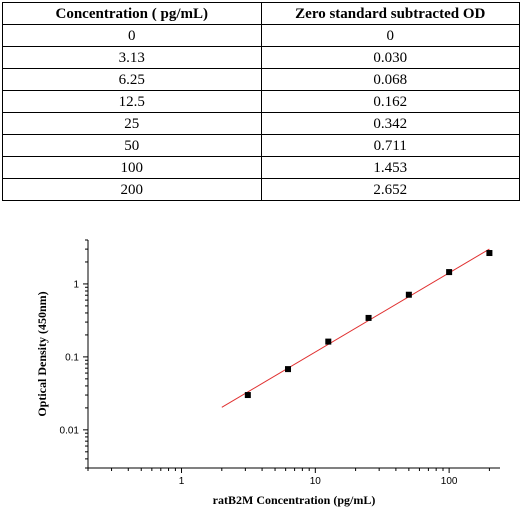 The width and height of the screenshot is (524, 523). Describe the element at coordinates (132, 167) in the screenshot. I see `concentration-cell: 100` at that location.